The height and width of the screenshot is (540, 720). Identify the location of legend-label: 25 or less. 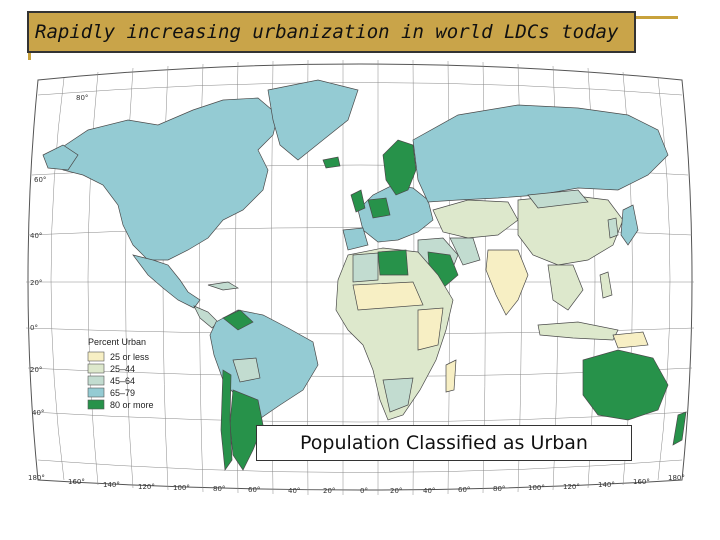
(130, 357).